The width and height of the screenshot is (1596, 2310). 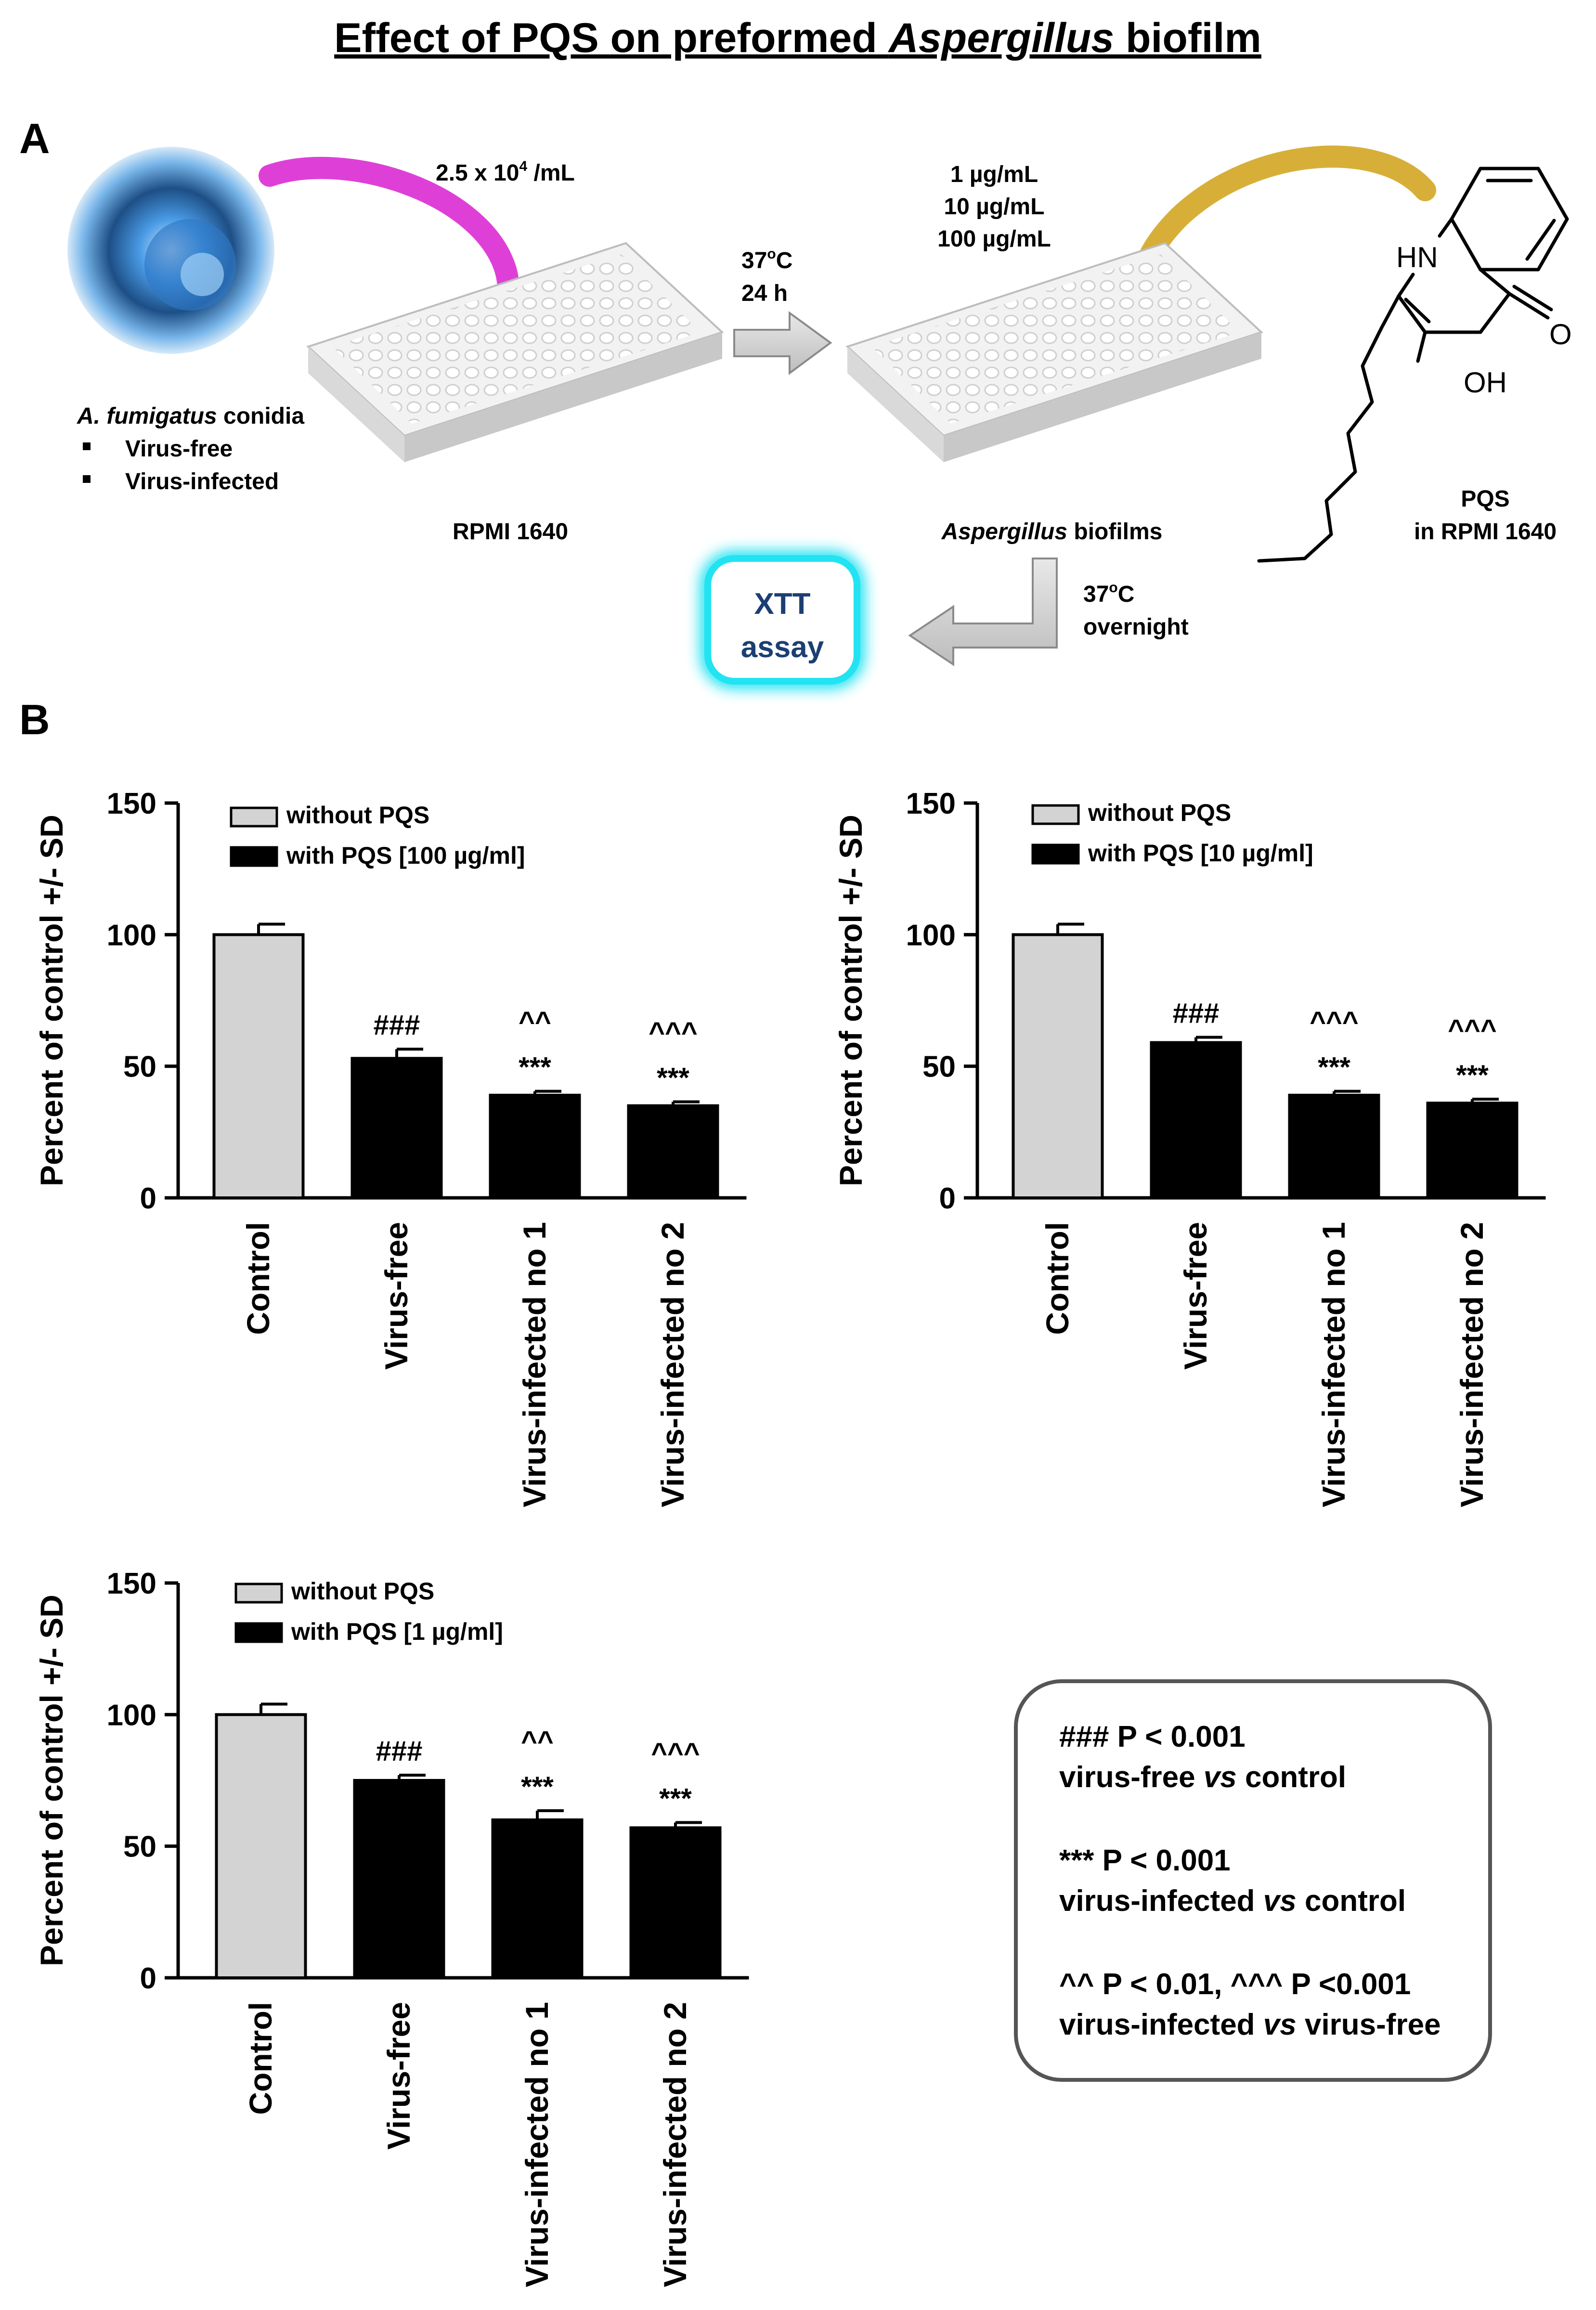 I want to click on significance-box, so click(x=1253, y=1881).